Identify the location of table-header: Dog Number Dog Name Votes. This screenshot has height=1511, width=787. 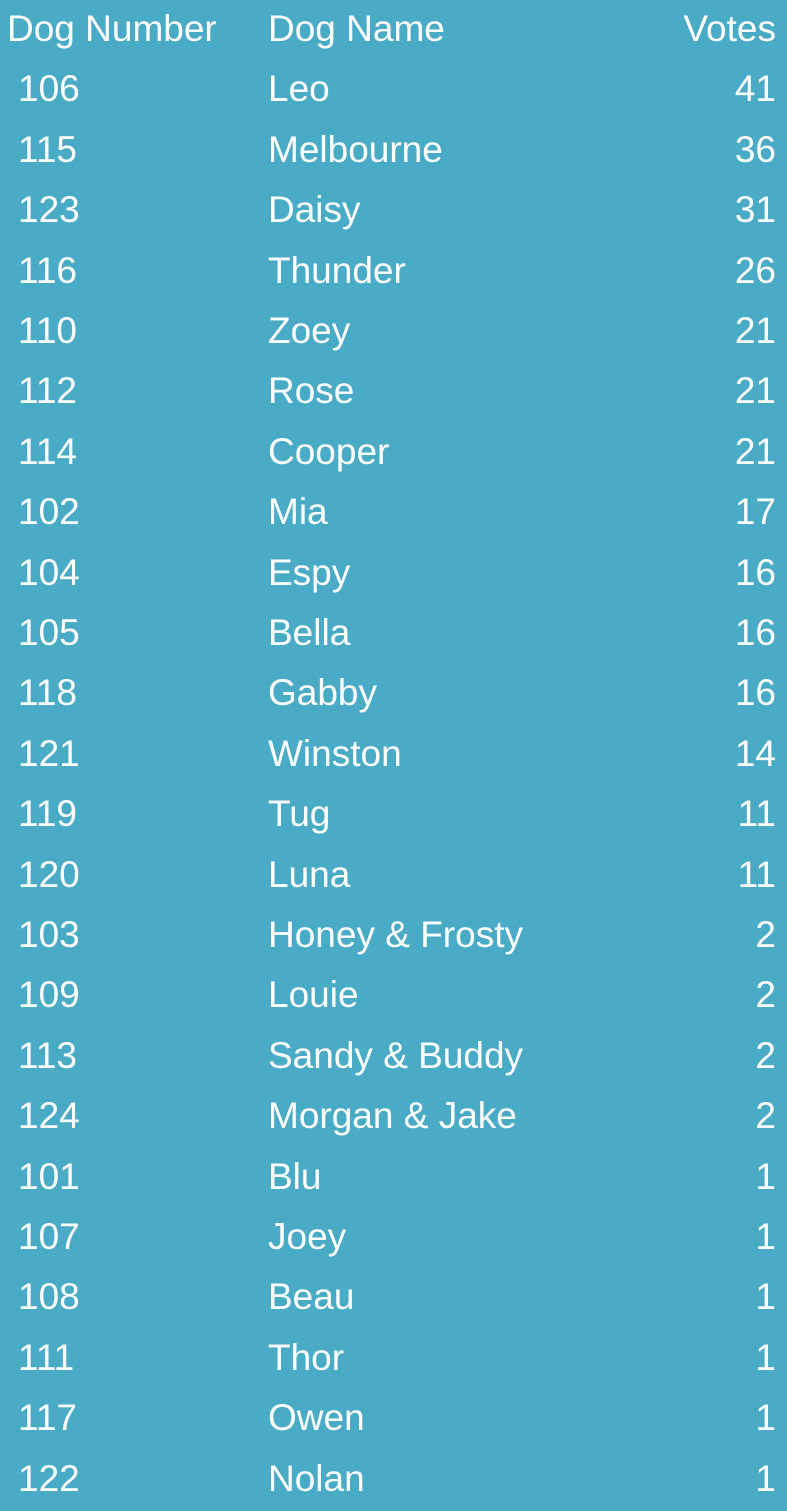
(393, 29).